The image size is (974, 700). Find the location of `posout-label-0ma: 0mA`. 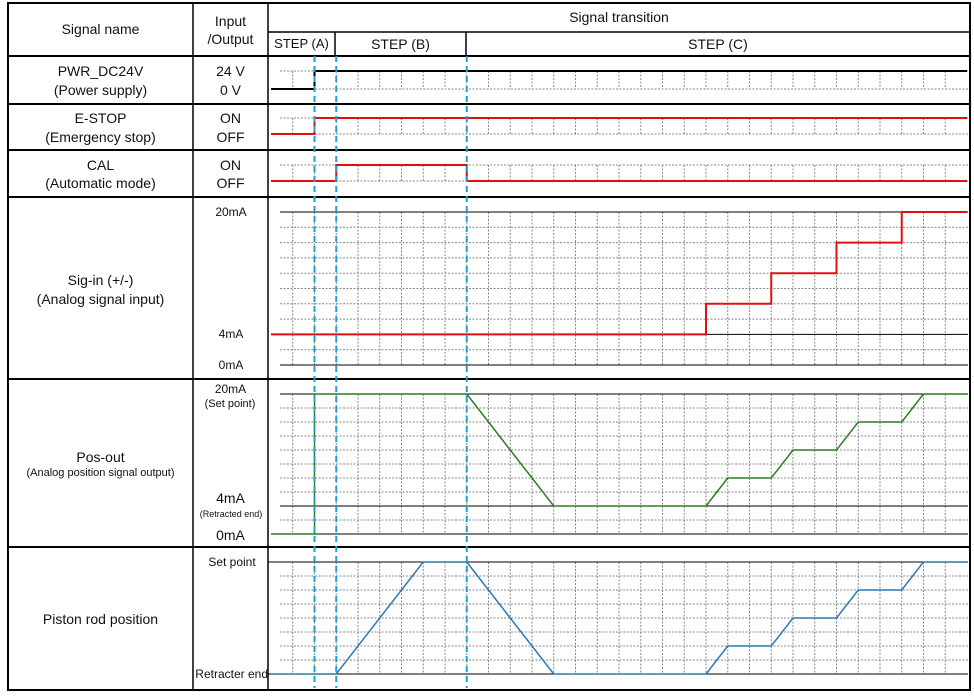

posout-label-0ma: 0mA is located at coordinates (230, 535).